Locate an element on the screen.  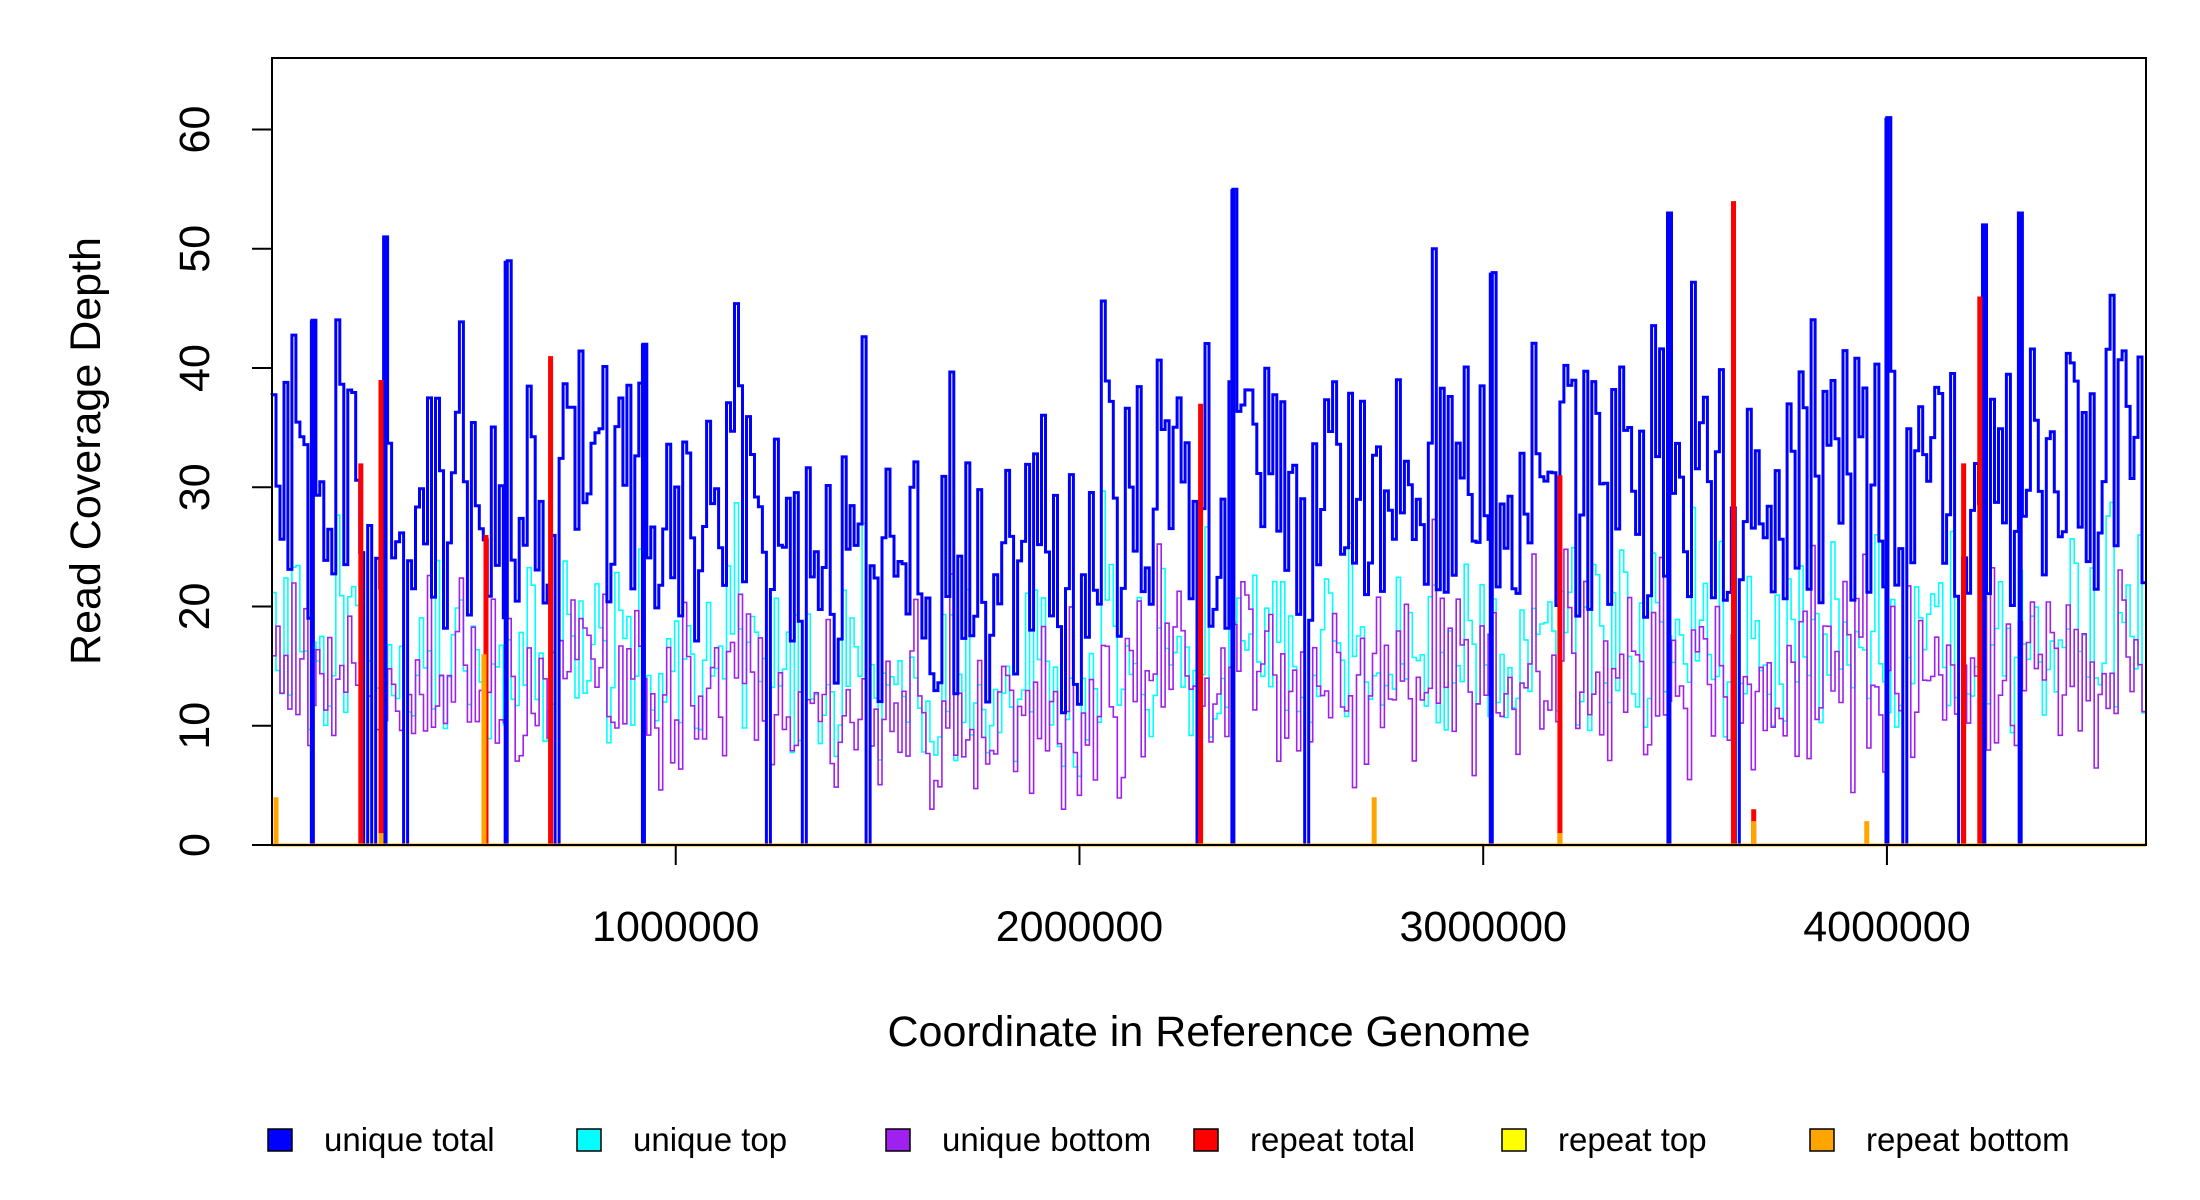
legend-label: repeat total is located at coordinates (1332, 1139).